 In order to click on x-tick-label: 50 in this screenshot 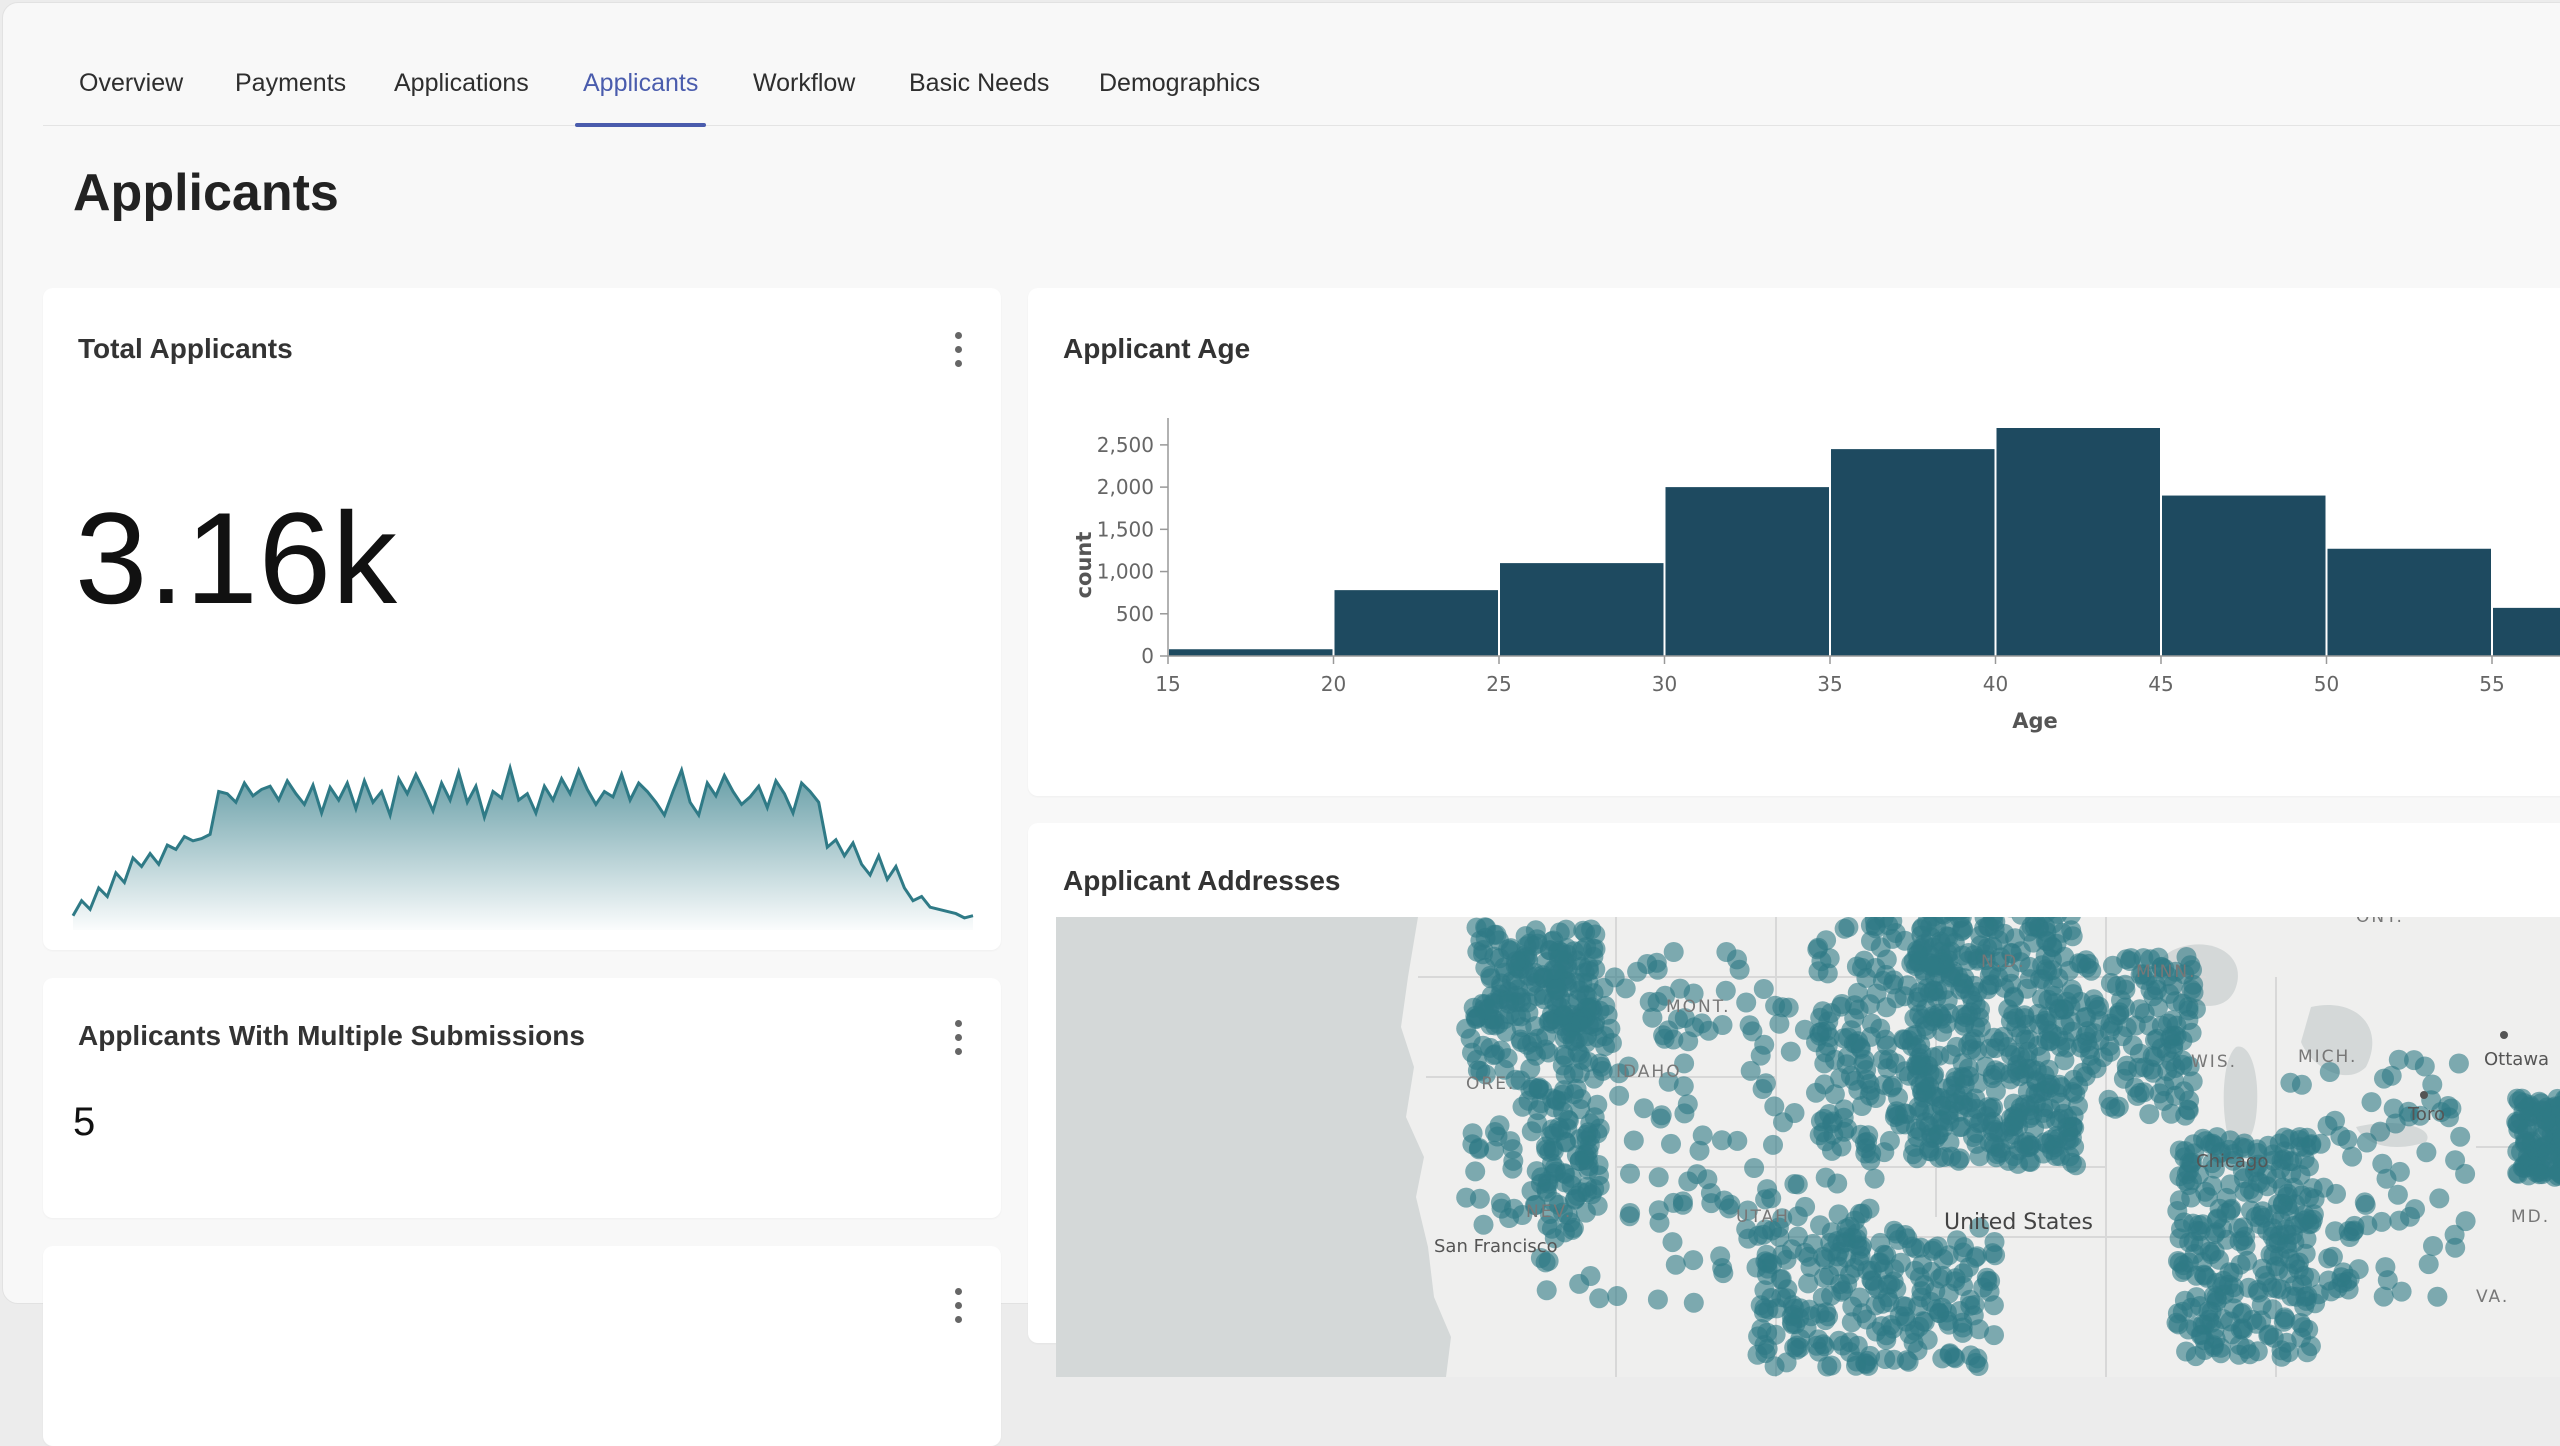, I will do `click(2326, 684)`.